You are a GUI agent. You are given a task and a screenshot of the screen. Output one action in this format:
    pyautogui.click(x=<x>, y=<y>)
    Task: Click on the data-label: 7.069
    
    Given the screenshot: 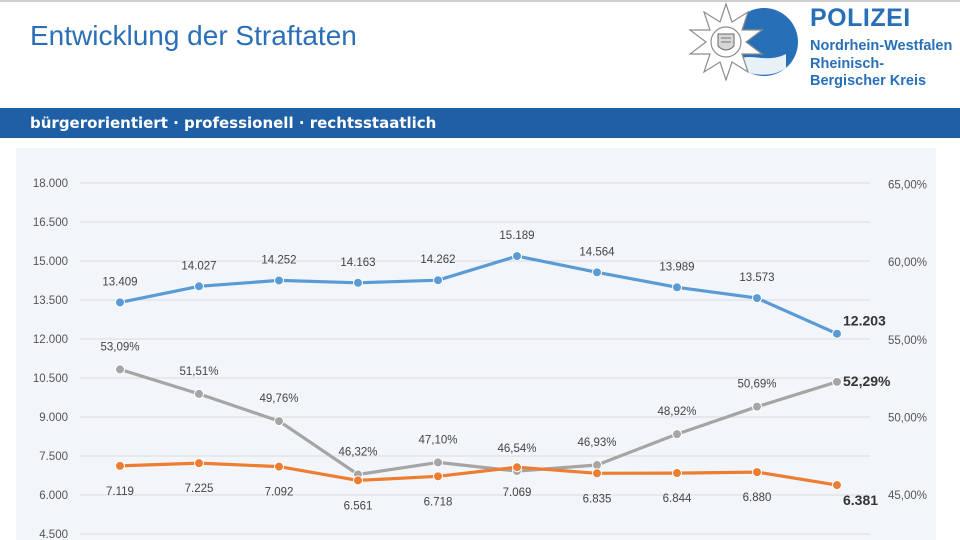 What is the action you would take?
    pyautogui.click(x=517, y=493)
    